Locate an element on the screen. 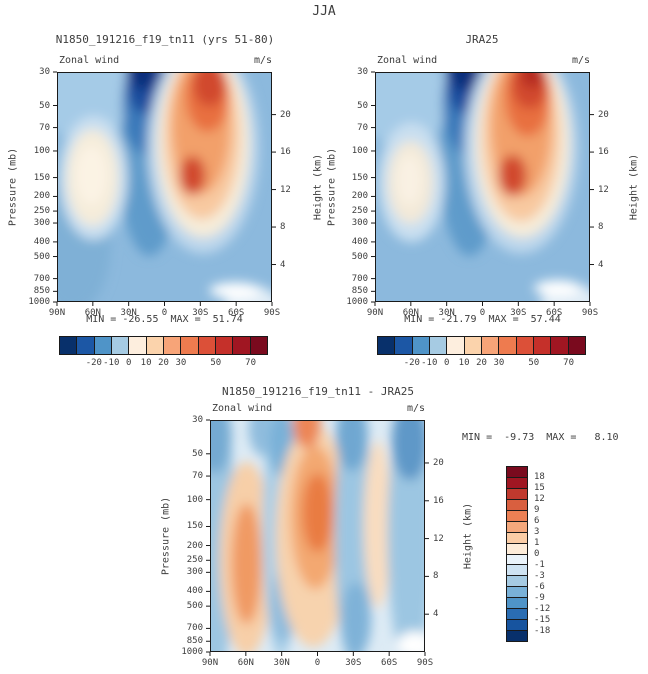 The height and width of the screenshot is (674, 648). colorbar-wind-reanalysis is located at coordinates (481, 345).